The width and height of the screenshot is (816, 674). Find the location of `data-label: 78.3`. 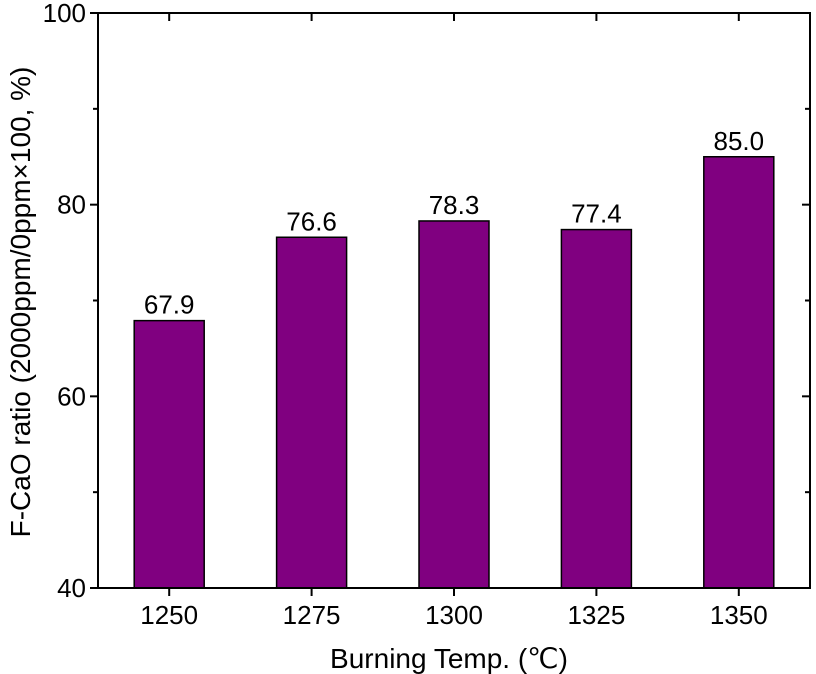

data-label: 78.3 is located at coordinates (454, 205).